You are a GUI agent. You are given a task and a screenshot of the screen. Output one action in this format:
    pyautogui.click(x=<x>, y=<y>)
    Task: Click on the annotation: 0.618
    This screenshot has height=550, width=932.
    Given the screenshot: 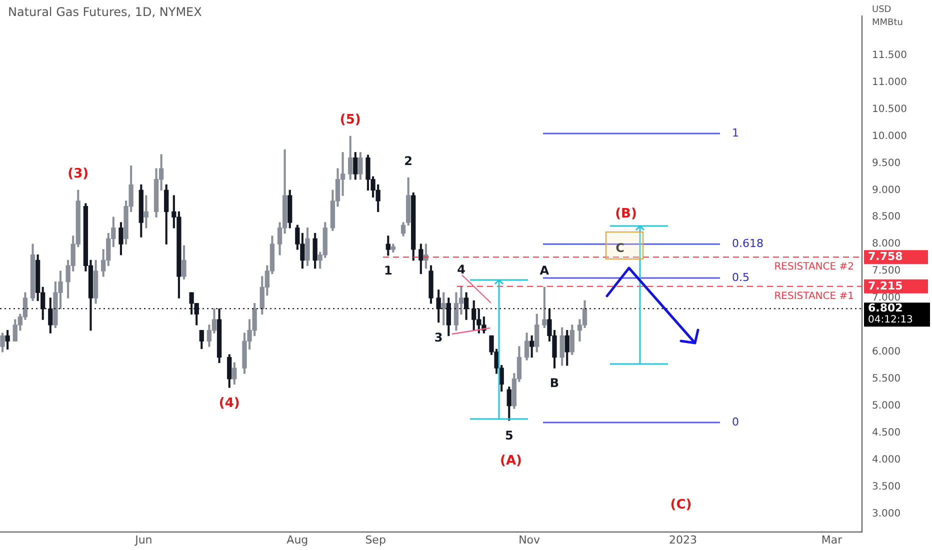 What is the action you would take?
    pyautogui.click(x=748, y=243)
    